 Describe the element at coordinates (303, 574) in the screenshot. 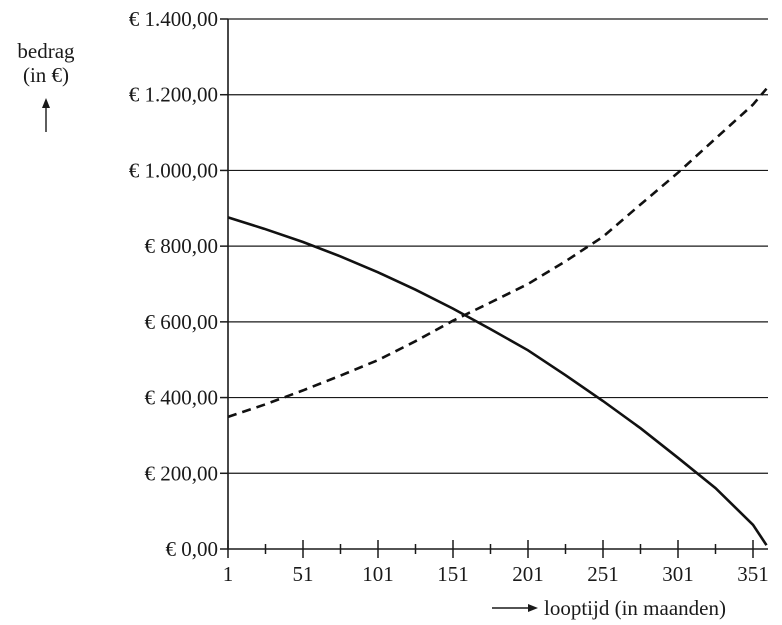

I see `x-tick-label: 51` at that location.